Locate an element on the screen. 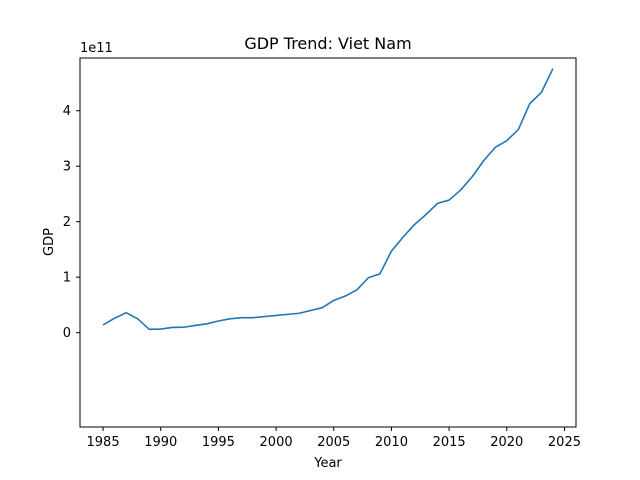 The image size is (640, 480). x-axis-title: Year is located at coordinates (327, 463).